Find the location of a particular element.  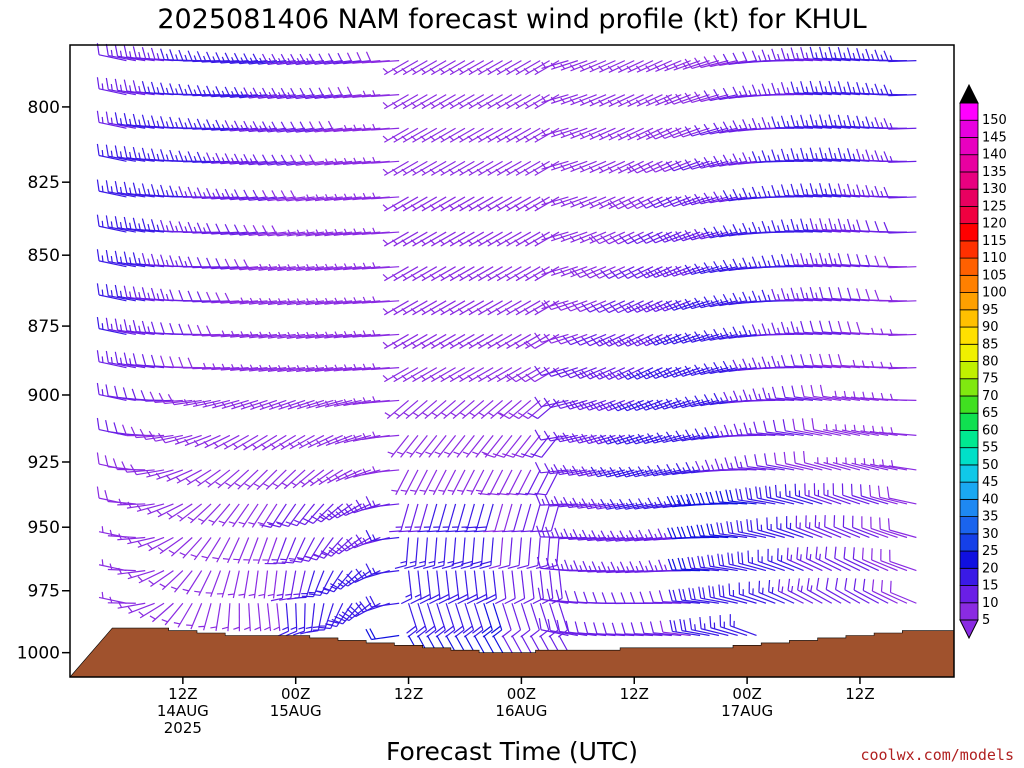

terrain is located at coordinates (512, 652).